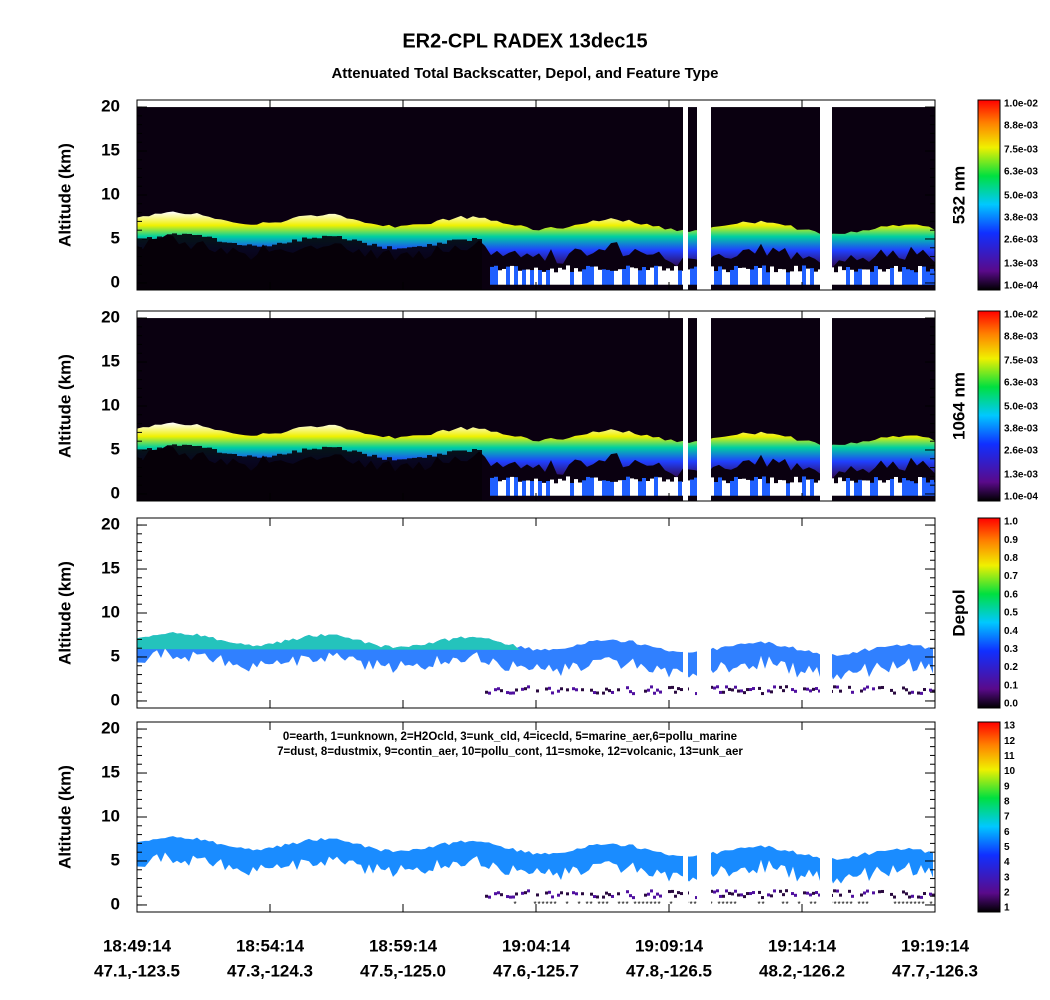  What do you see at coordinates (115, 448) in the screenshot?
I see `y-tick-label: 5` at bounding box center [115, 448].